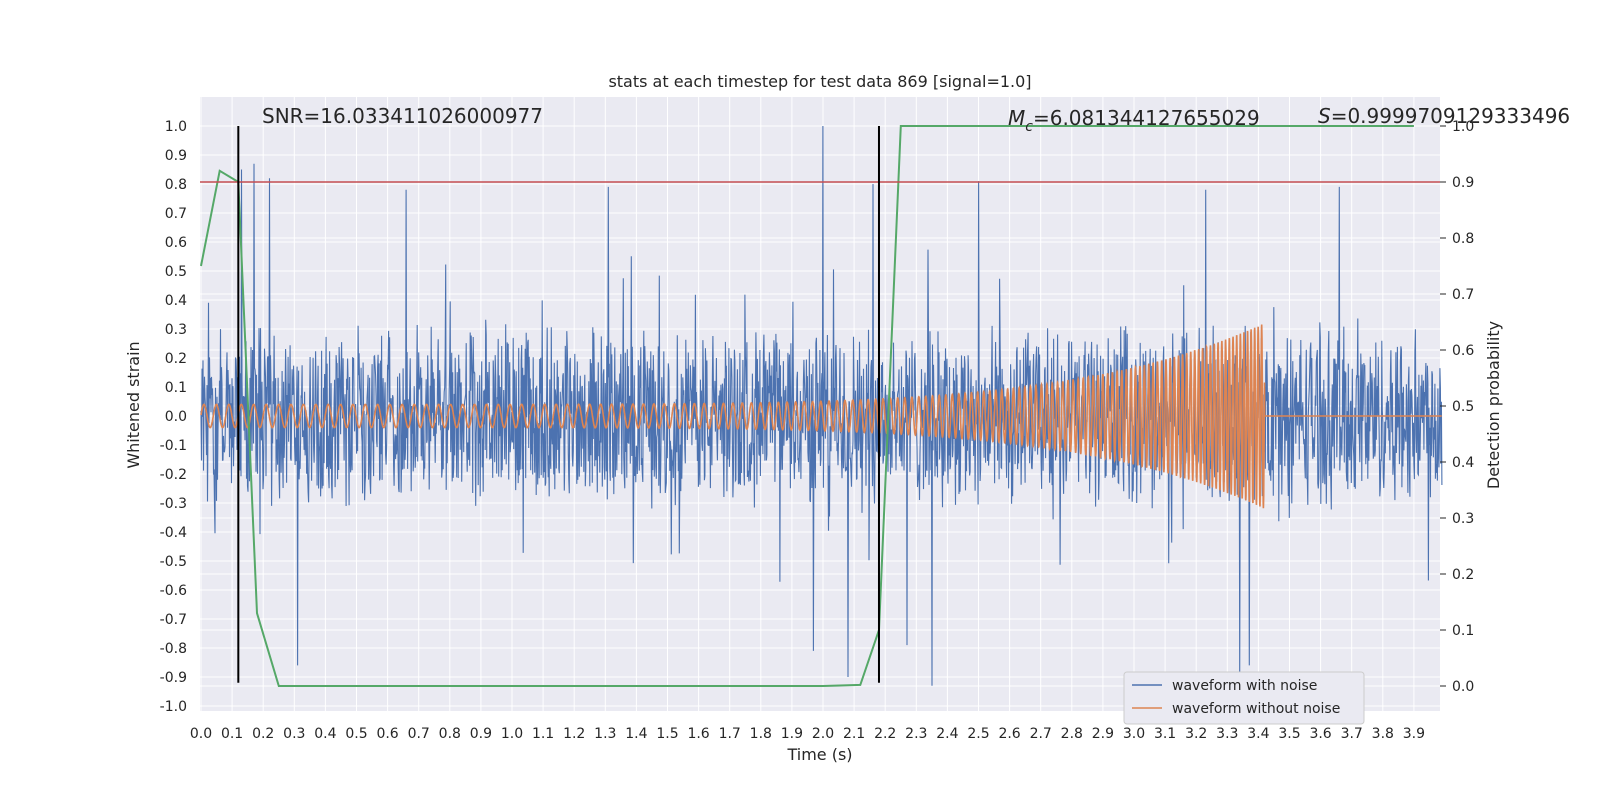  Describe the element at coordinates (176, 185) in the screenshot. I see `y-tick-label: 0.8` at that location.